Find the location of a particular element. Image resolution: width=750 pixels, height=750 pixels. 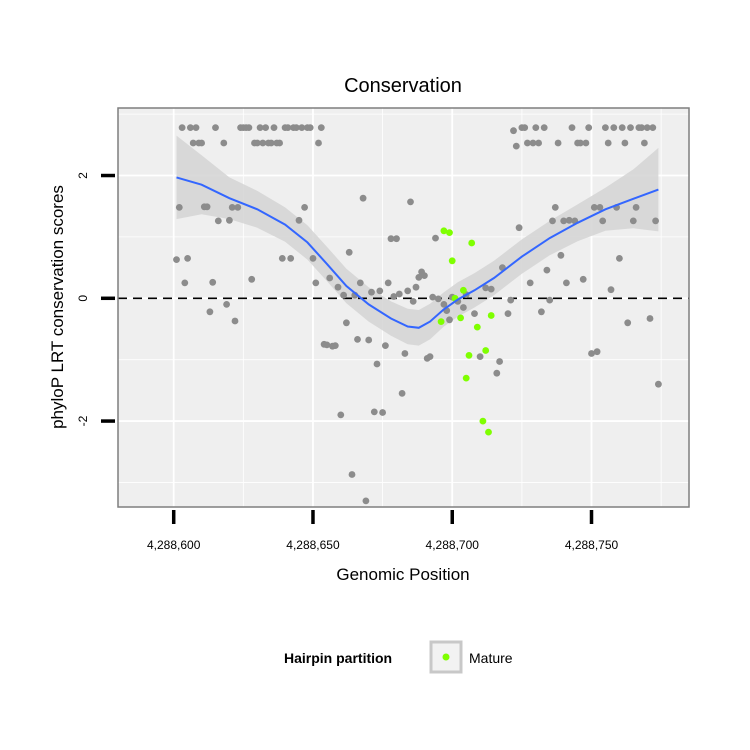

chart-title: Conservation is located at coordinates (403, 86).